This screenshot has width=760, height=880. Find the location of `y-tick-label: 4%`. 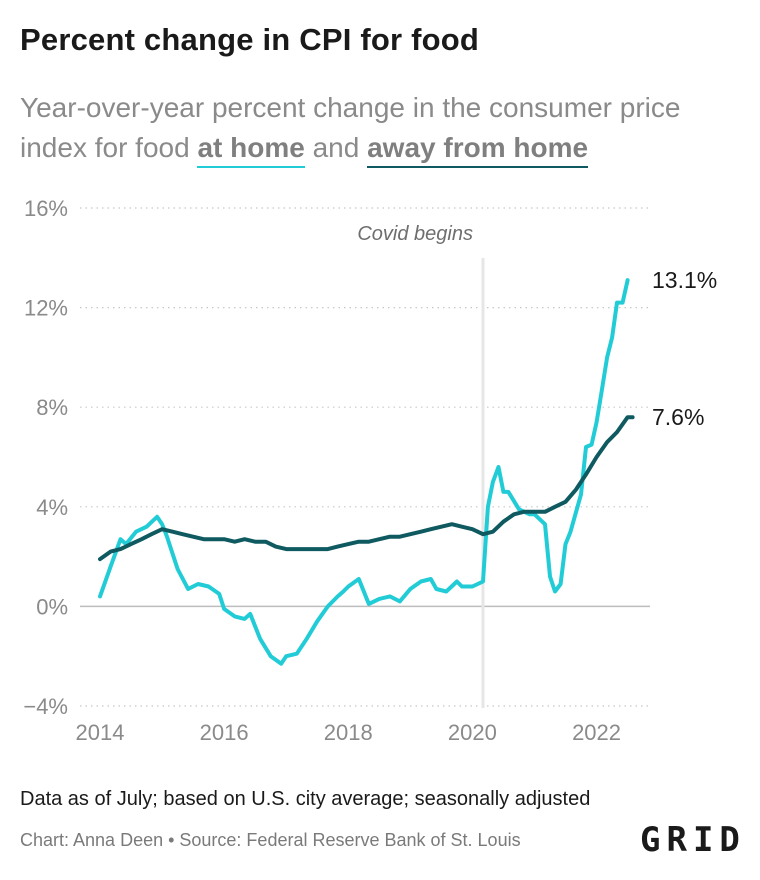

y-tick-label: 4% is located at coordinates (52, 507).